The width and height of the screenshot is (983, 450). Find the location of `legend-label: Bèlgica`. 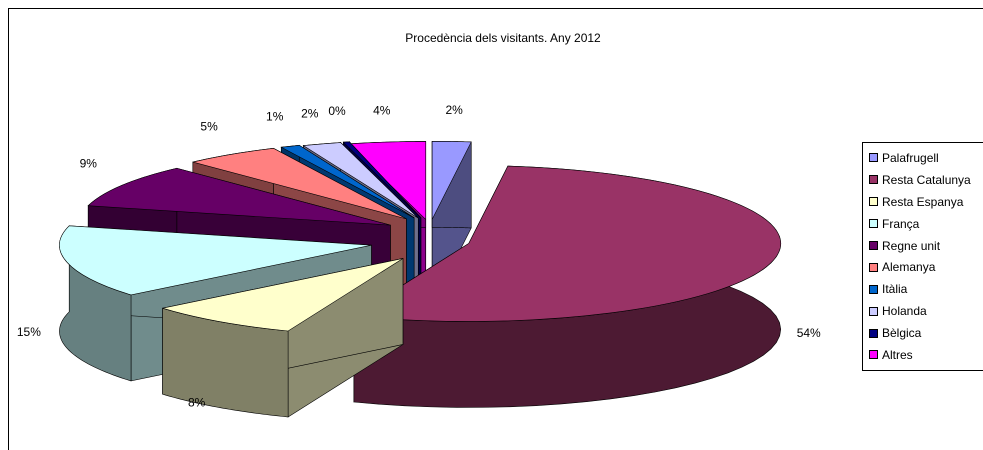

legend-label: Bèlgica is located at coordinates (902, 333).